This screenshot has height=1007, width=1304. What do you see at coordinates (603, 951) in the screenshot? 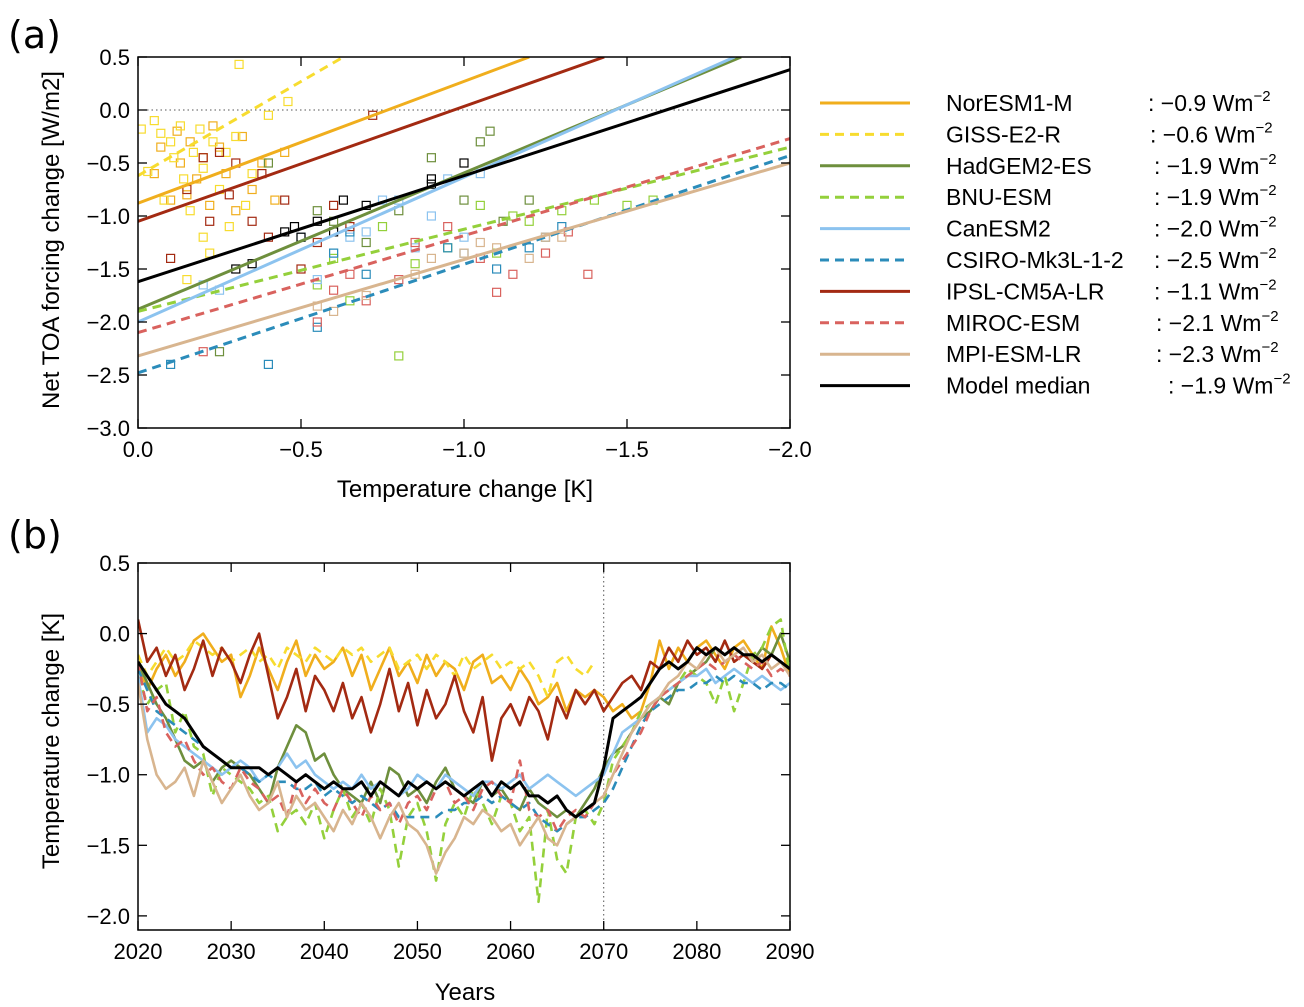
I see `panel-b-x-tick-label: 2070` at bounding box center [603, 951].